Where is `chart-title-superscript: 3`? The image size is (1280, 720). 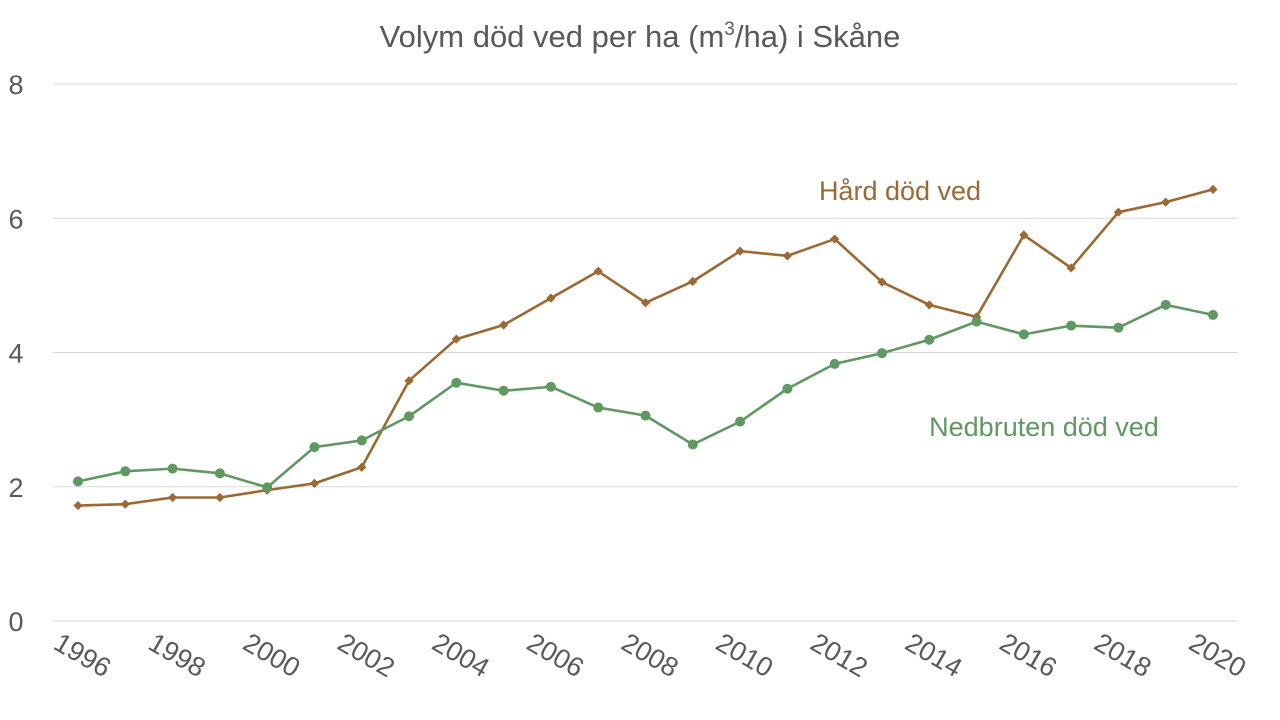
chart-title-superscript: 3 is located at coordinates (729, 29).